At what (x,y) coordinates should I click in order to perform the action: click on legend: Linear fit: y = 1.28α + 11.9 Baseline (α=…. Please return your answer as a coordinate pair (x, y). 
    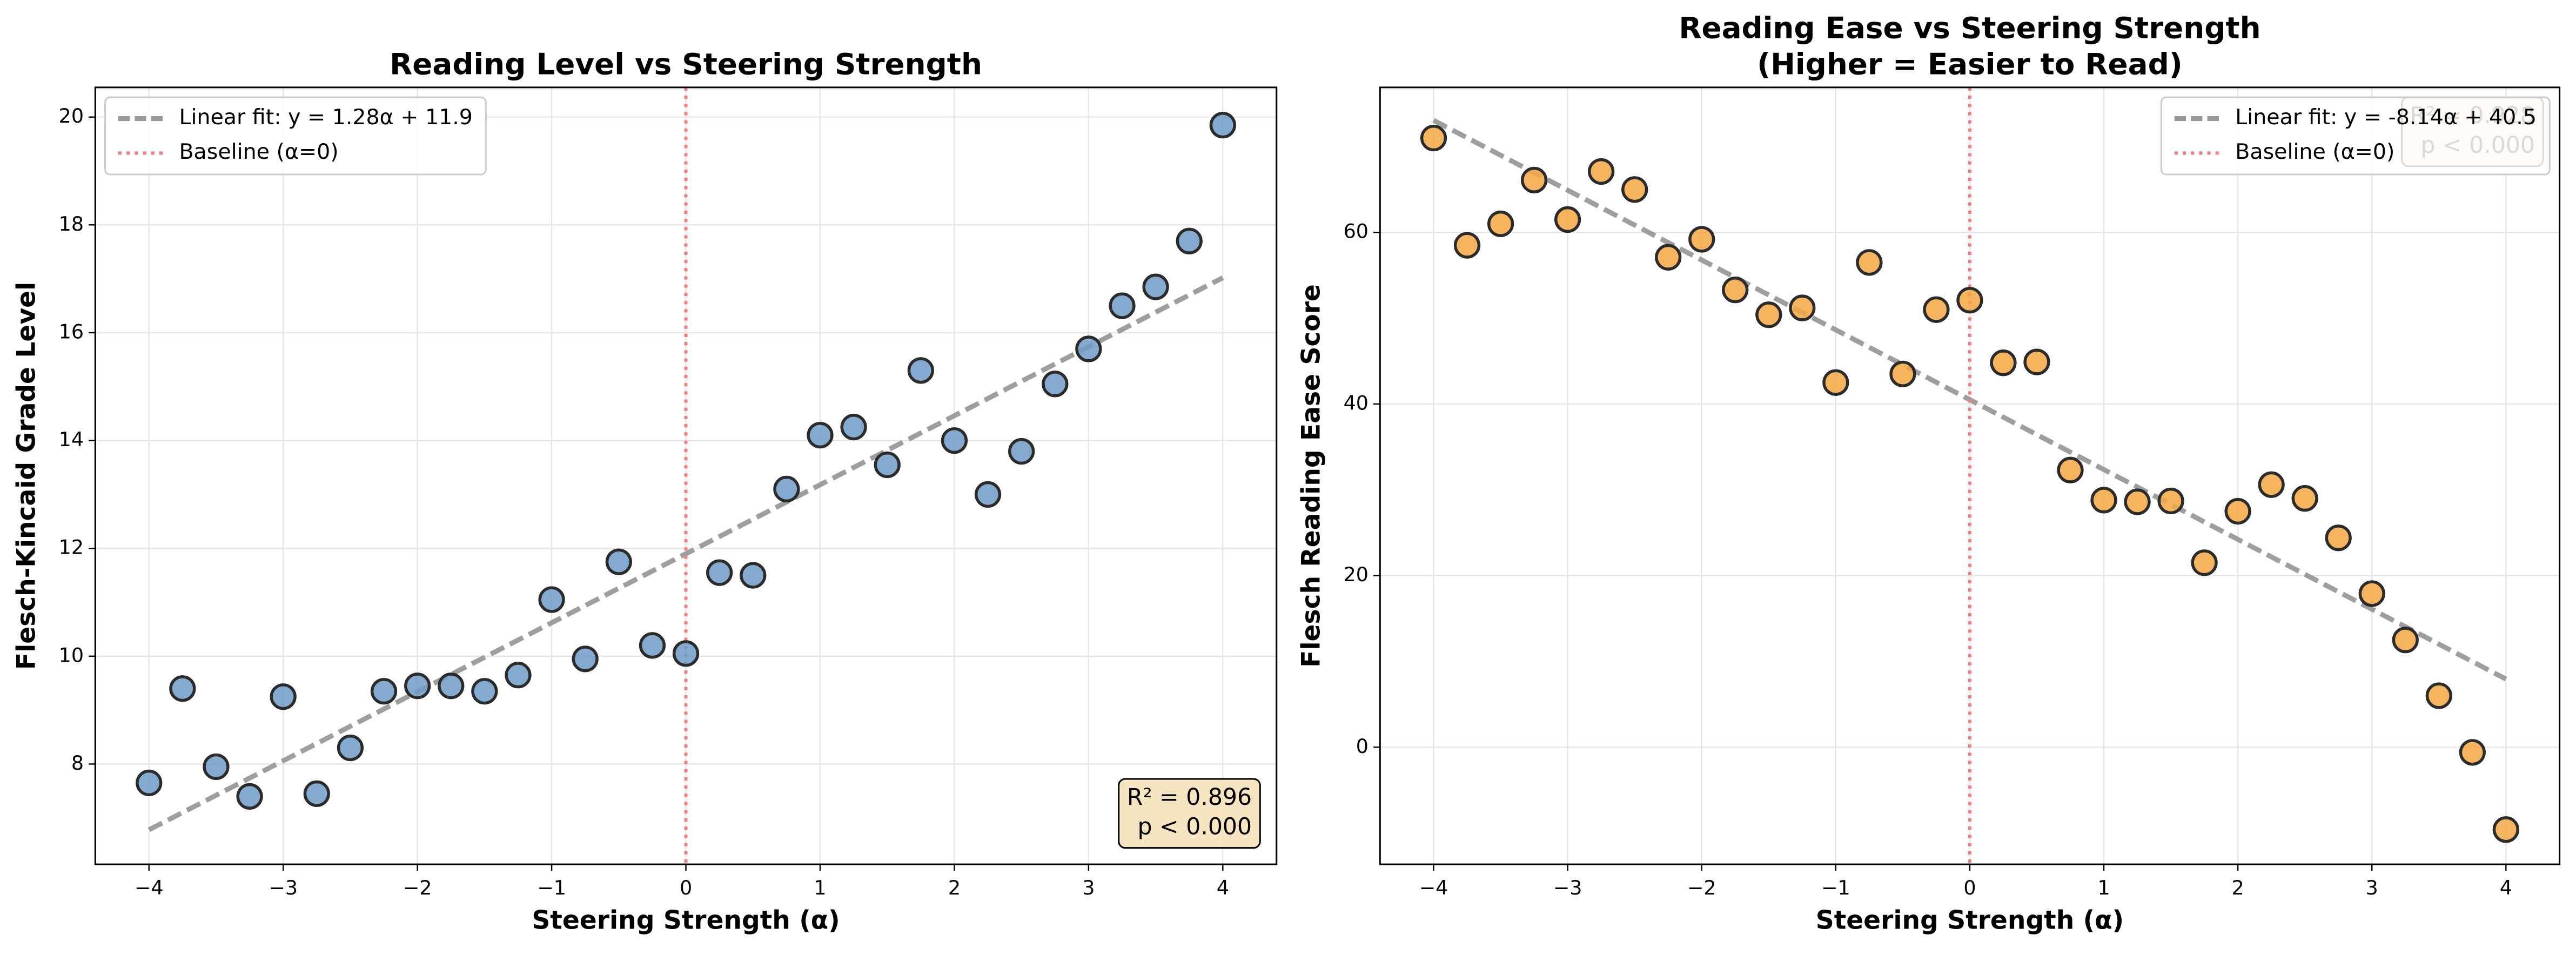
    Looking at the image, I should click on (295, 136).